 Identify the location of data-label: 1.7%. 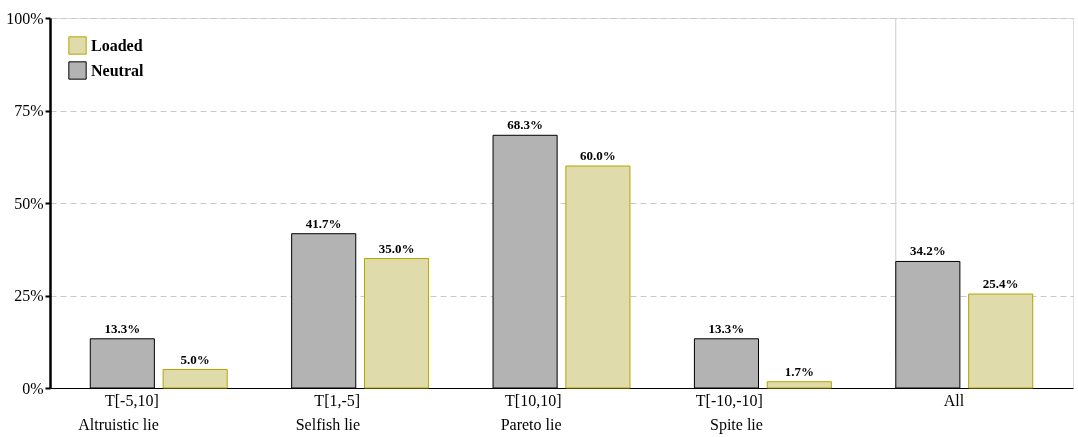
(799, 371).